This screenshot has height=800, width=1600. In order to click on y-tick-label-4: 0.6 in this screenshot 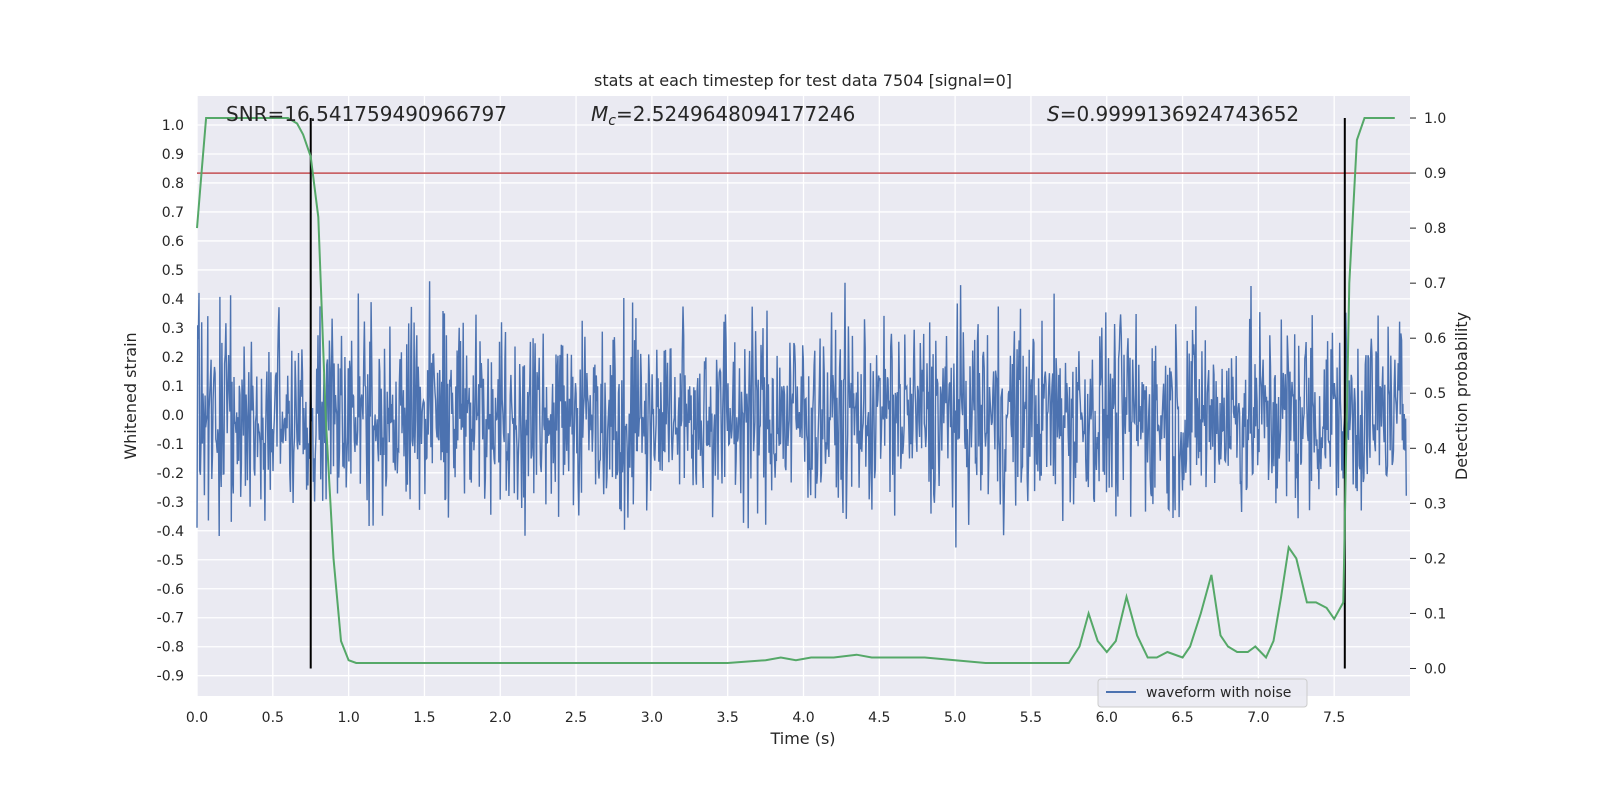, I will do `click(173, 242)`.